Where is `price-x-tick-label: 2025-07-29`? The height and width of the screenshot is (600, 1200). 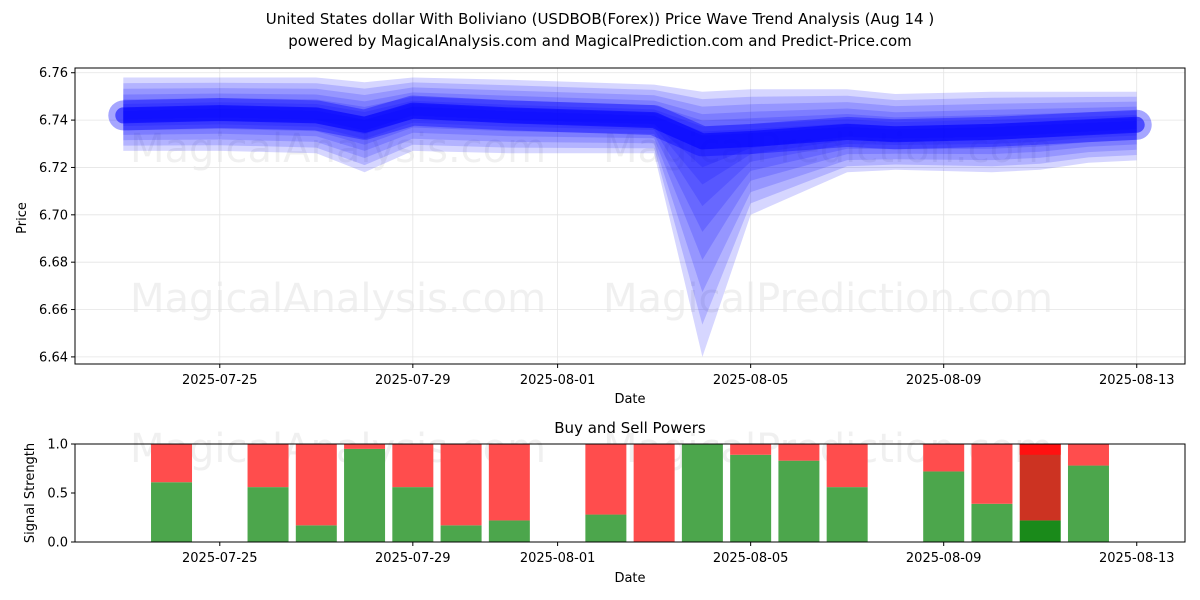
price-x-tick-label: 2025-07-29 is located at coordinates (413, 380).